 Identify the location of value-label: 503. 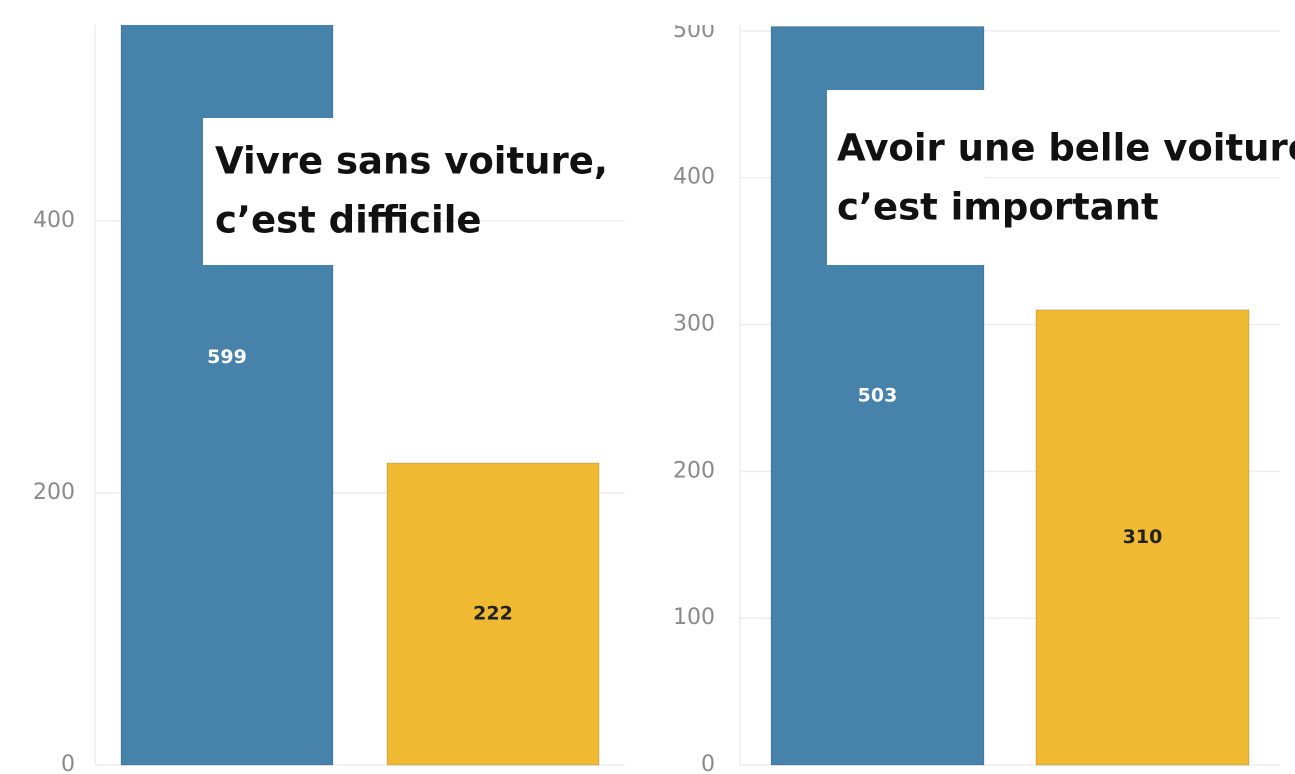
(878, 395).